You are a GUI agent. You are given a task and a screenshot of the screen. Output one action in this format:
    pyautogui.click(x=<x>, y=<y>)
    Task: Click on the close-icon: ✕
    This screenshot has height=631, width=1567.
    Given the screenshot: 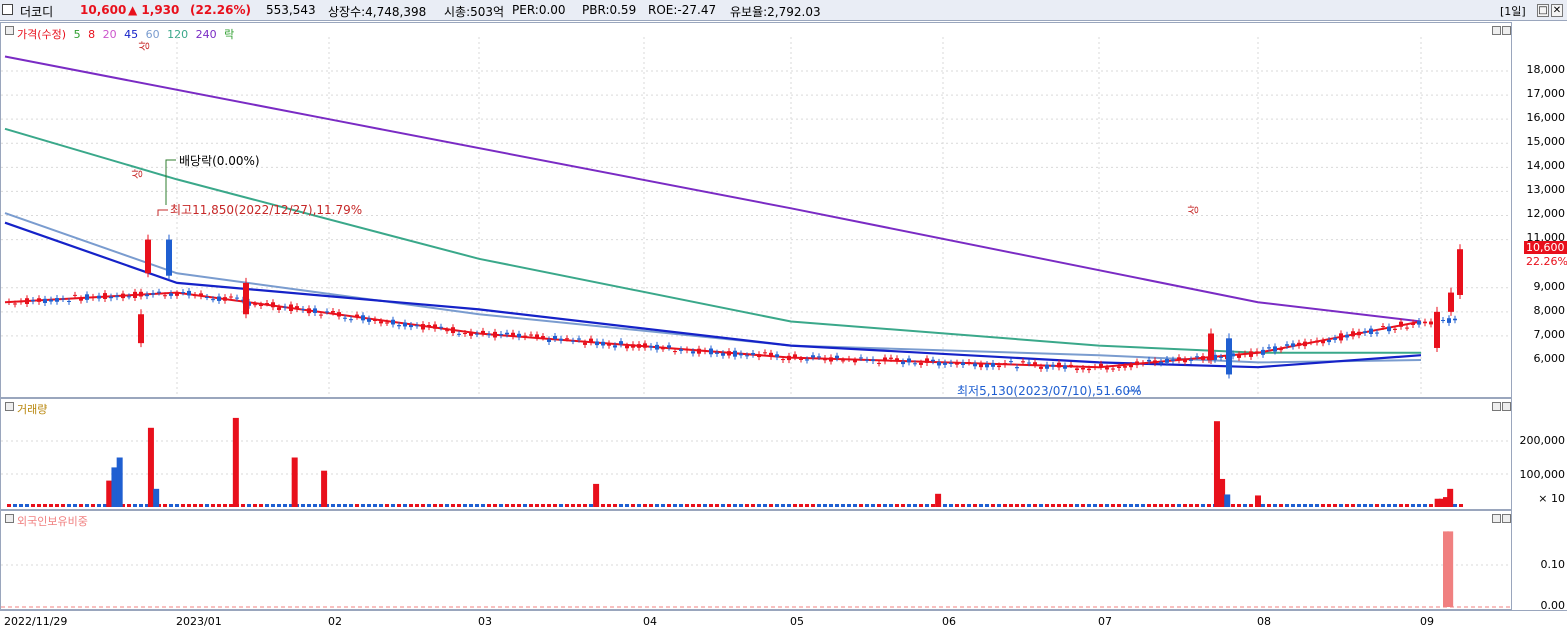 What is the action you would take?
    pyautogui.click(x=1557, y=10)
    